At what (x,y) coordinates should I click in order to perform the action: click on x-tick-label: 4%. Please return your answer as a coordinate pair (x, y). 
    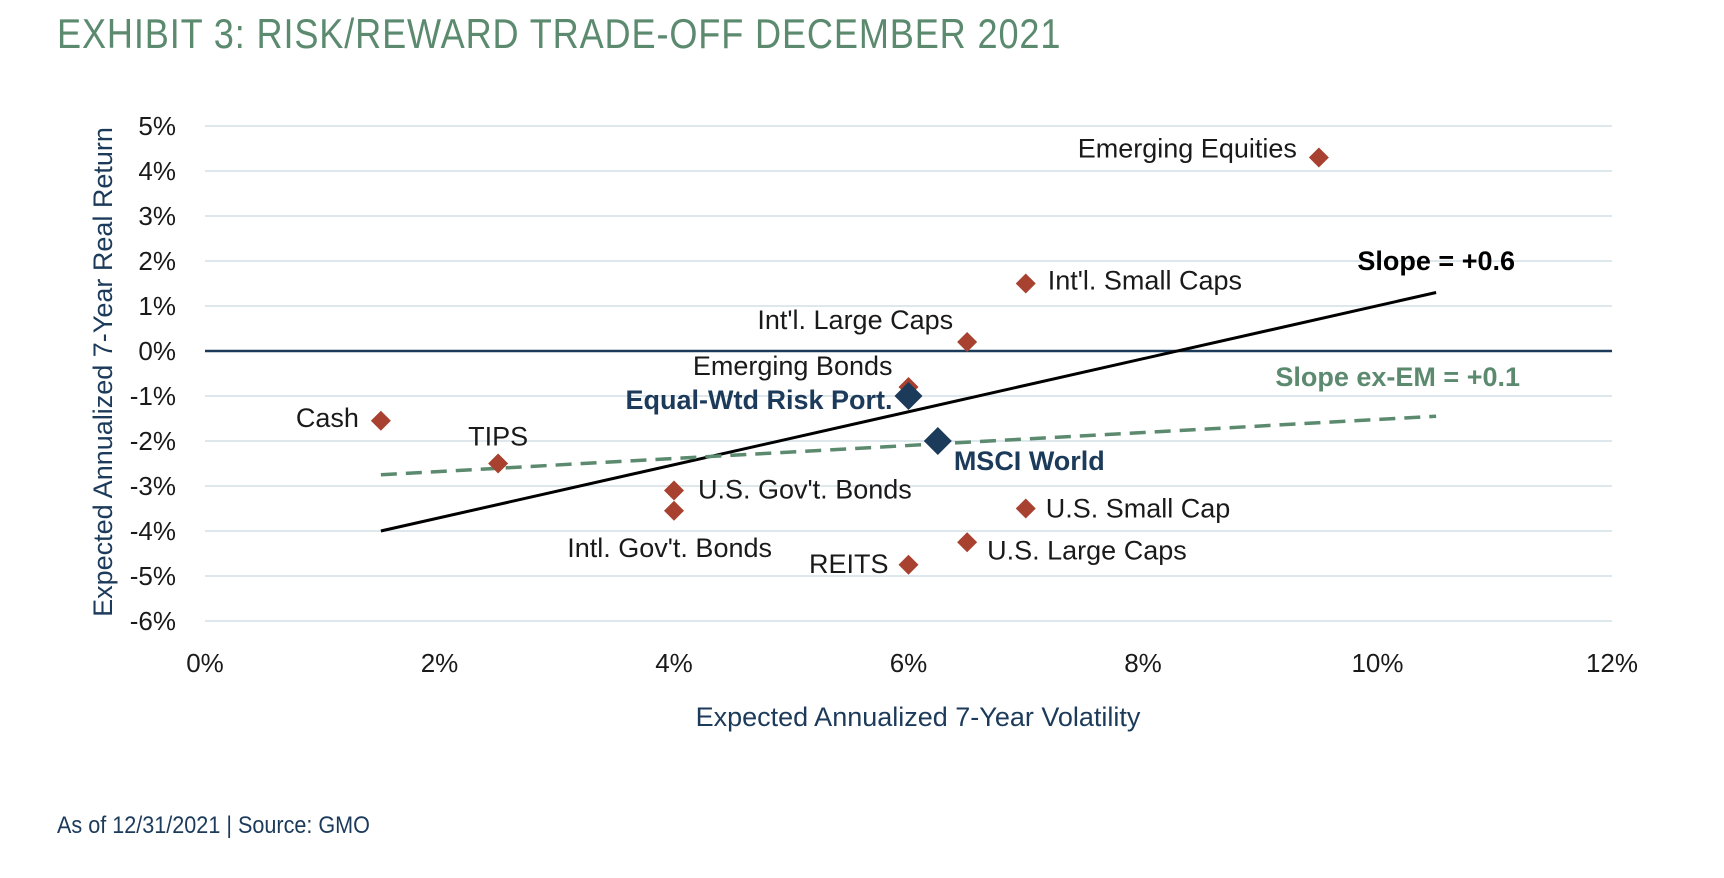
    Looking at the image, I should click on (674, 663).